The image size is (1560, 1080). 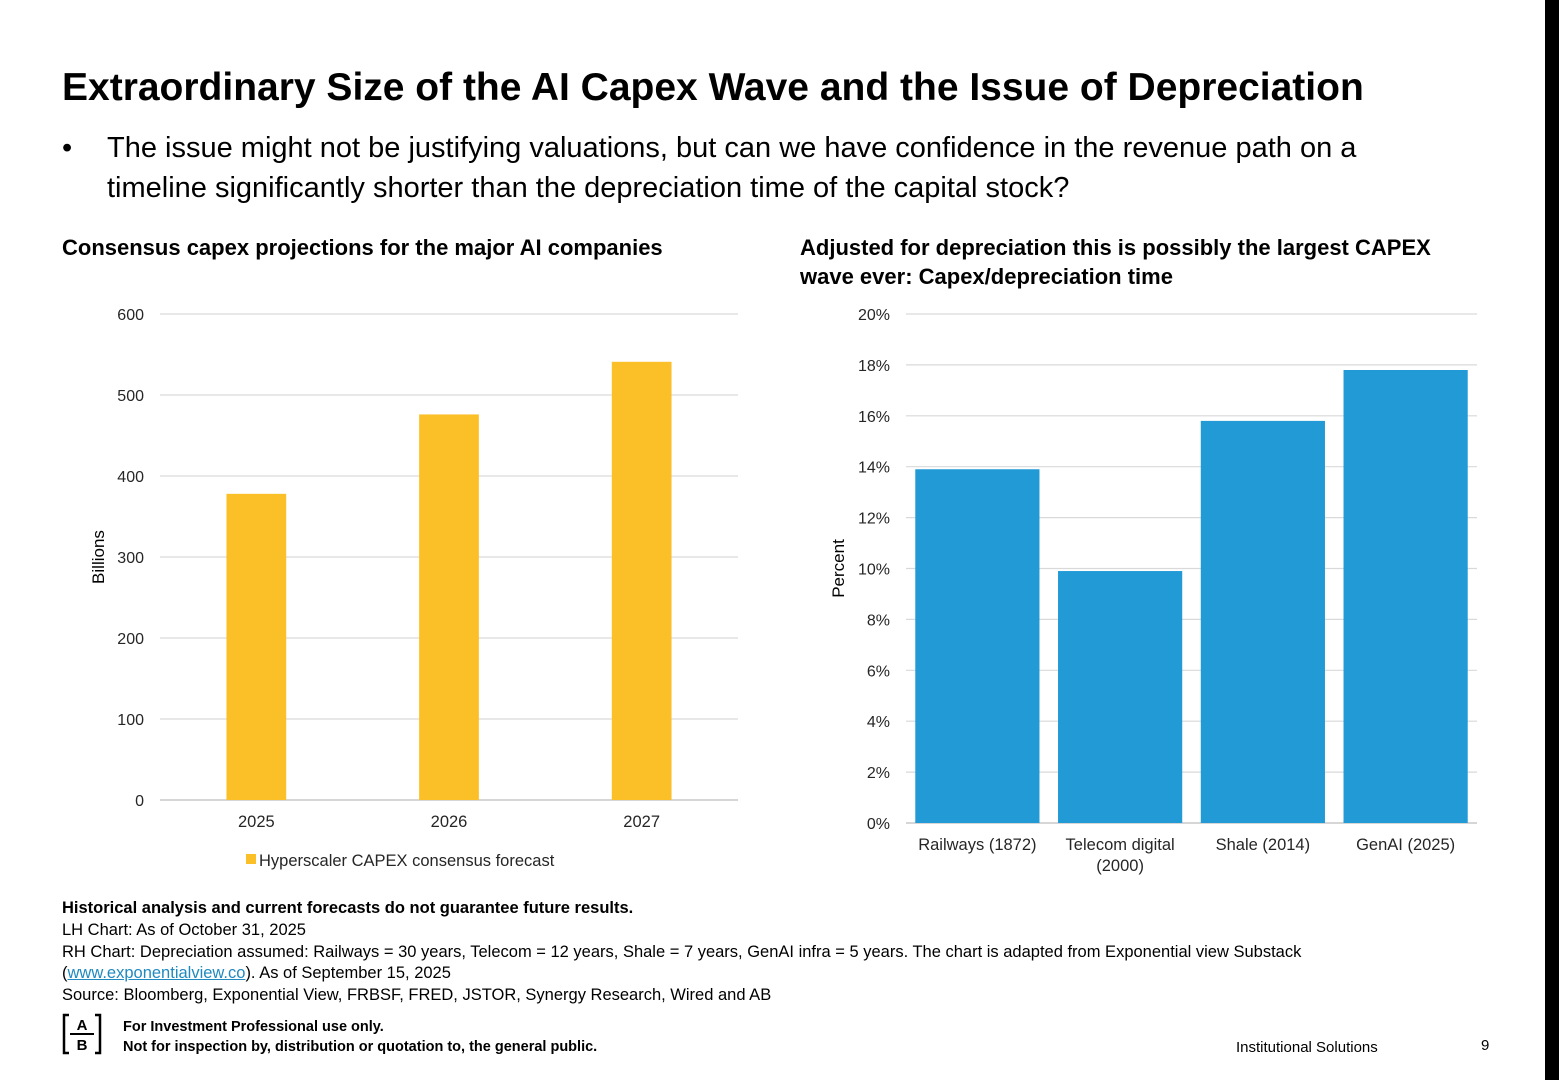 I want to click on right-chart-ytick-label: 16%, so click(x=874, y=417).